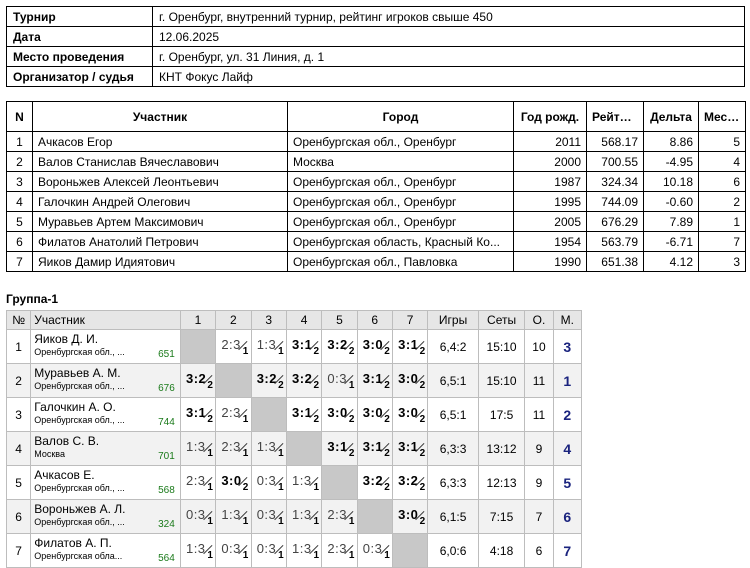  Describe the element at coordinates (73, 543) in the screenshot. I see `cross-player-name: Филатов А. П.` at that location.